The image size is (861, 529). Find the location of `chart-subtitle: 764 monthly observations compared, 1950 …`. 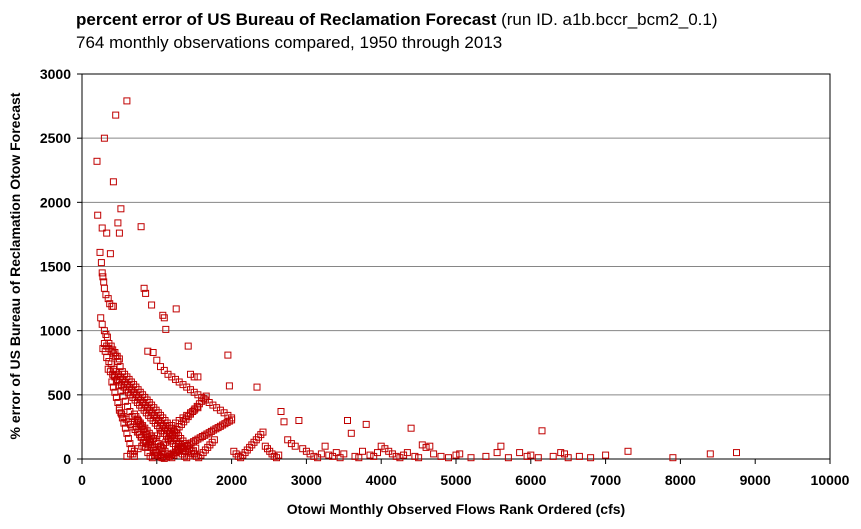

chart-subtitle: 764 monthly observations compared, 1950 … is located at coordinates (289, 42).